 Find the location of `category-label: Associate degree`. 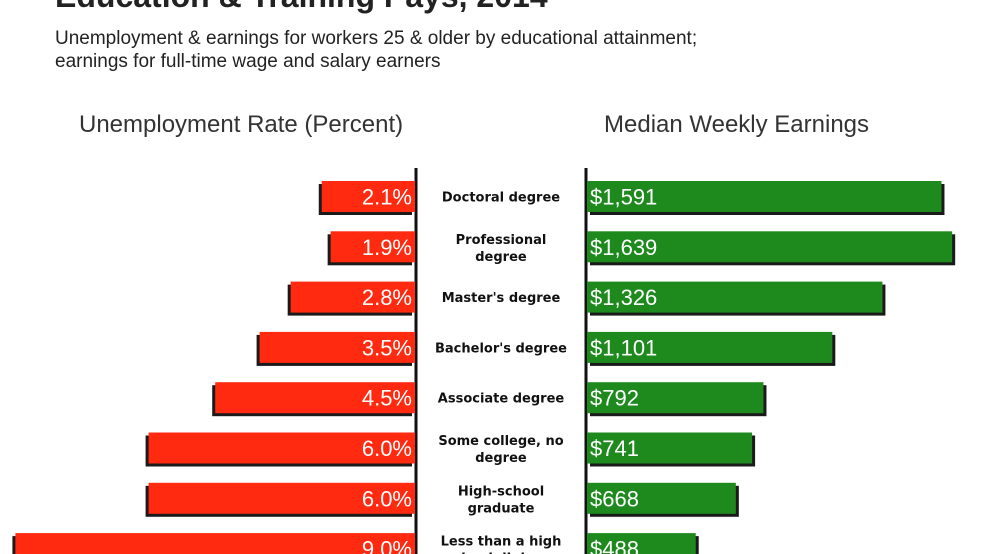

category-label: Associate degree is located at coordinates (501, 399).